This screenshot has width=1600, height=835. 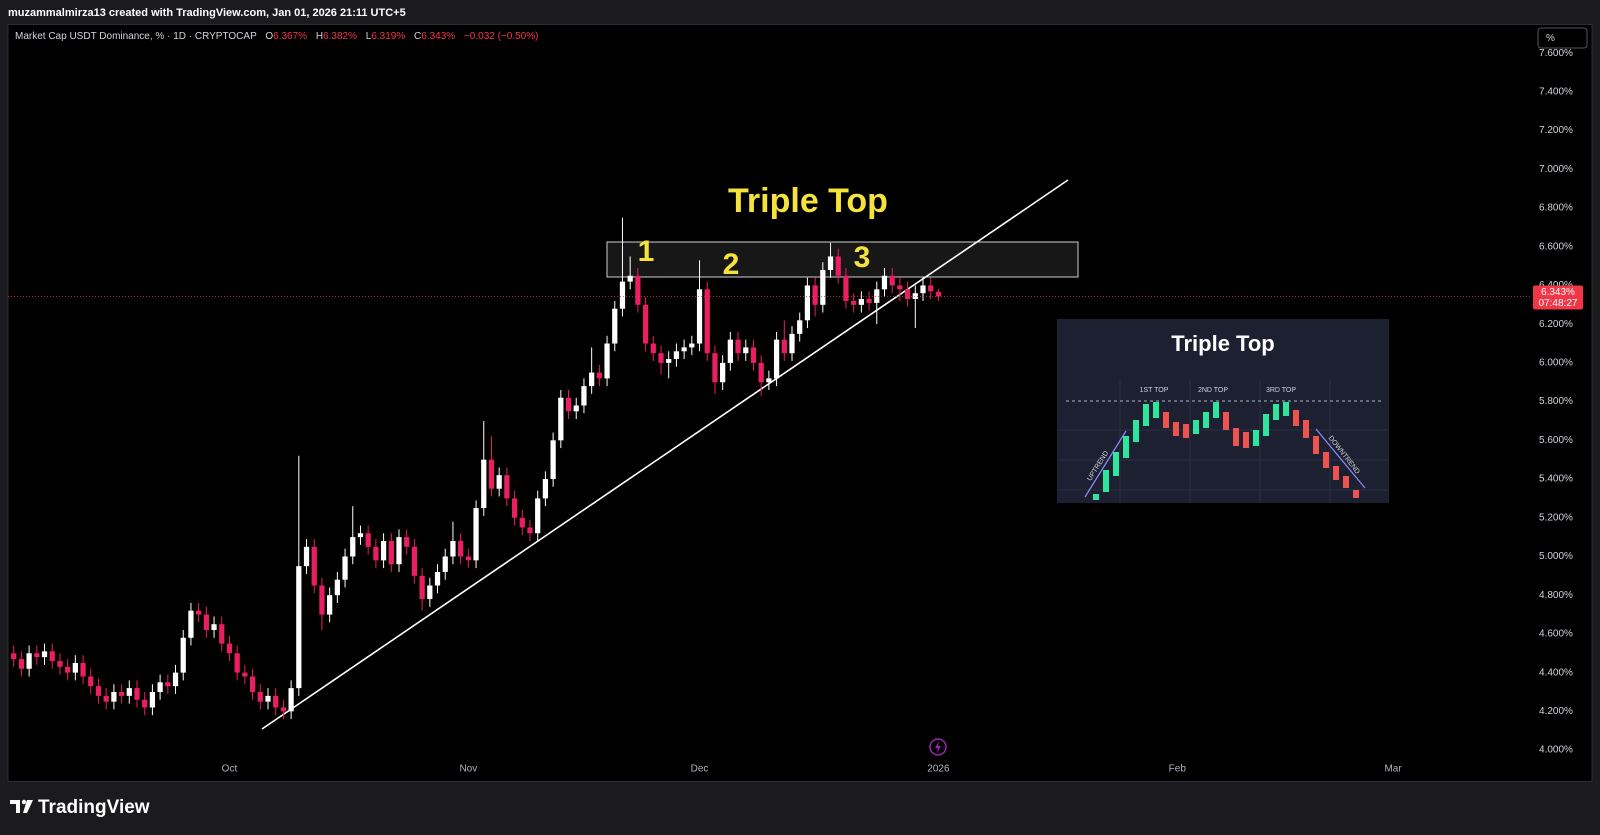 I want to click on y-tick-label: 5.000%, so click(x=1556, y=556).